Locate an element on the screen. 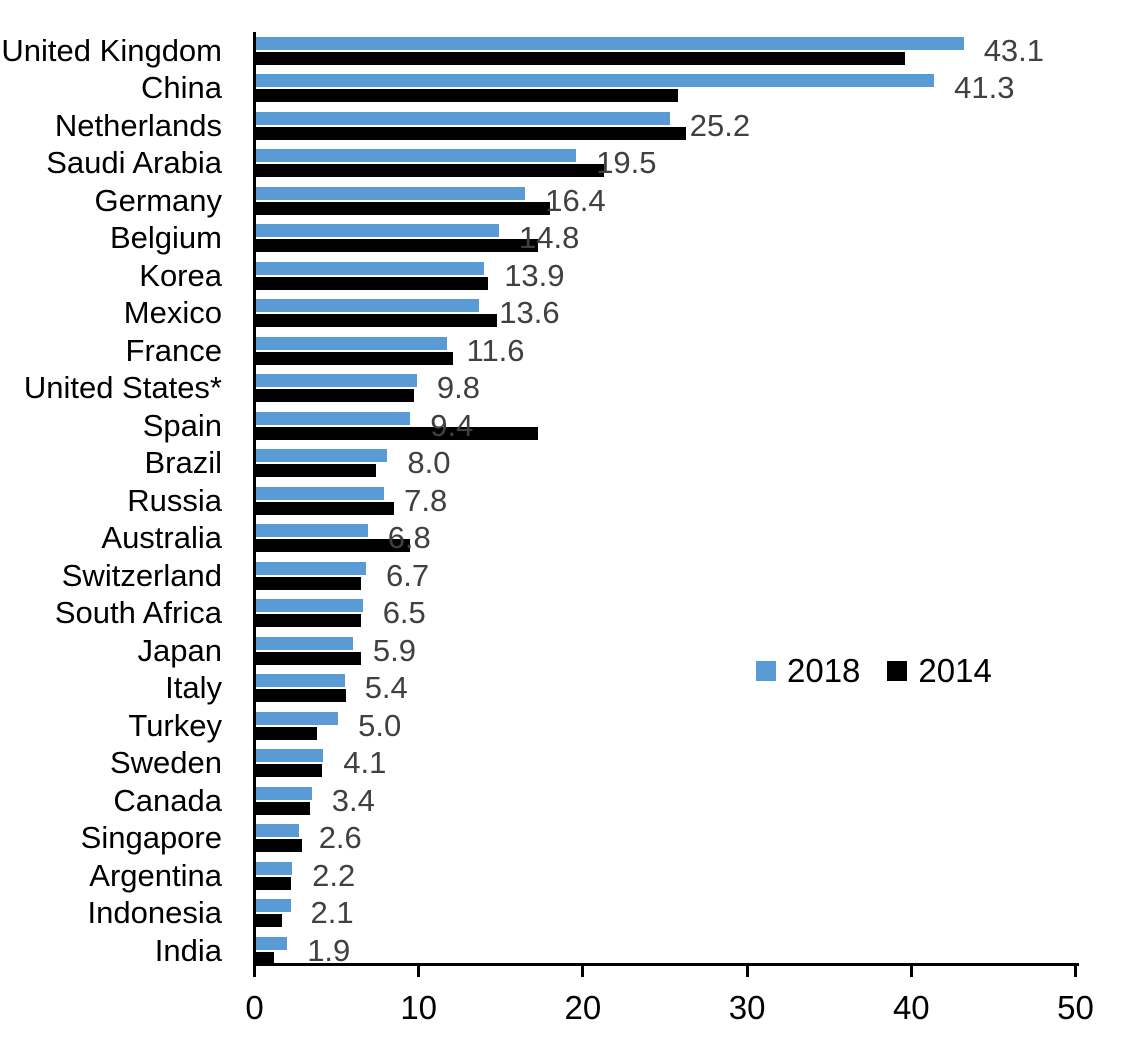 Image resolution: width=1123 pixels, height=1041 pixels. value-label: 13.6 is located at coordinates (529, 312).